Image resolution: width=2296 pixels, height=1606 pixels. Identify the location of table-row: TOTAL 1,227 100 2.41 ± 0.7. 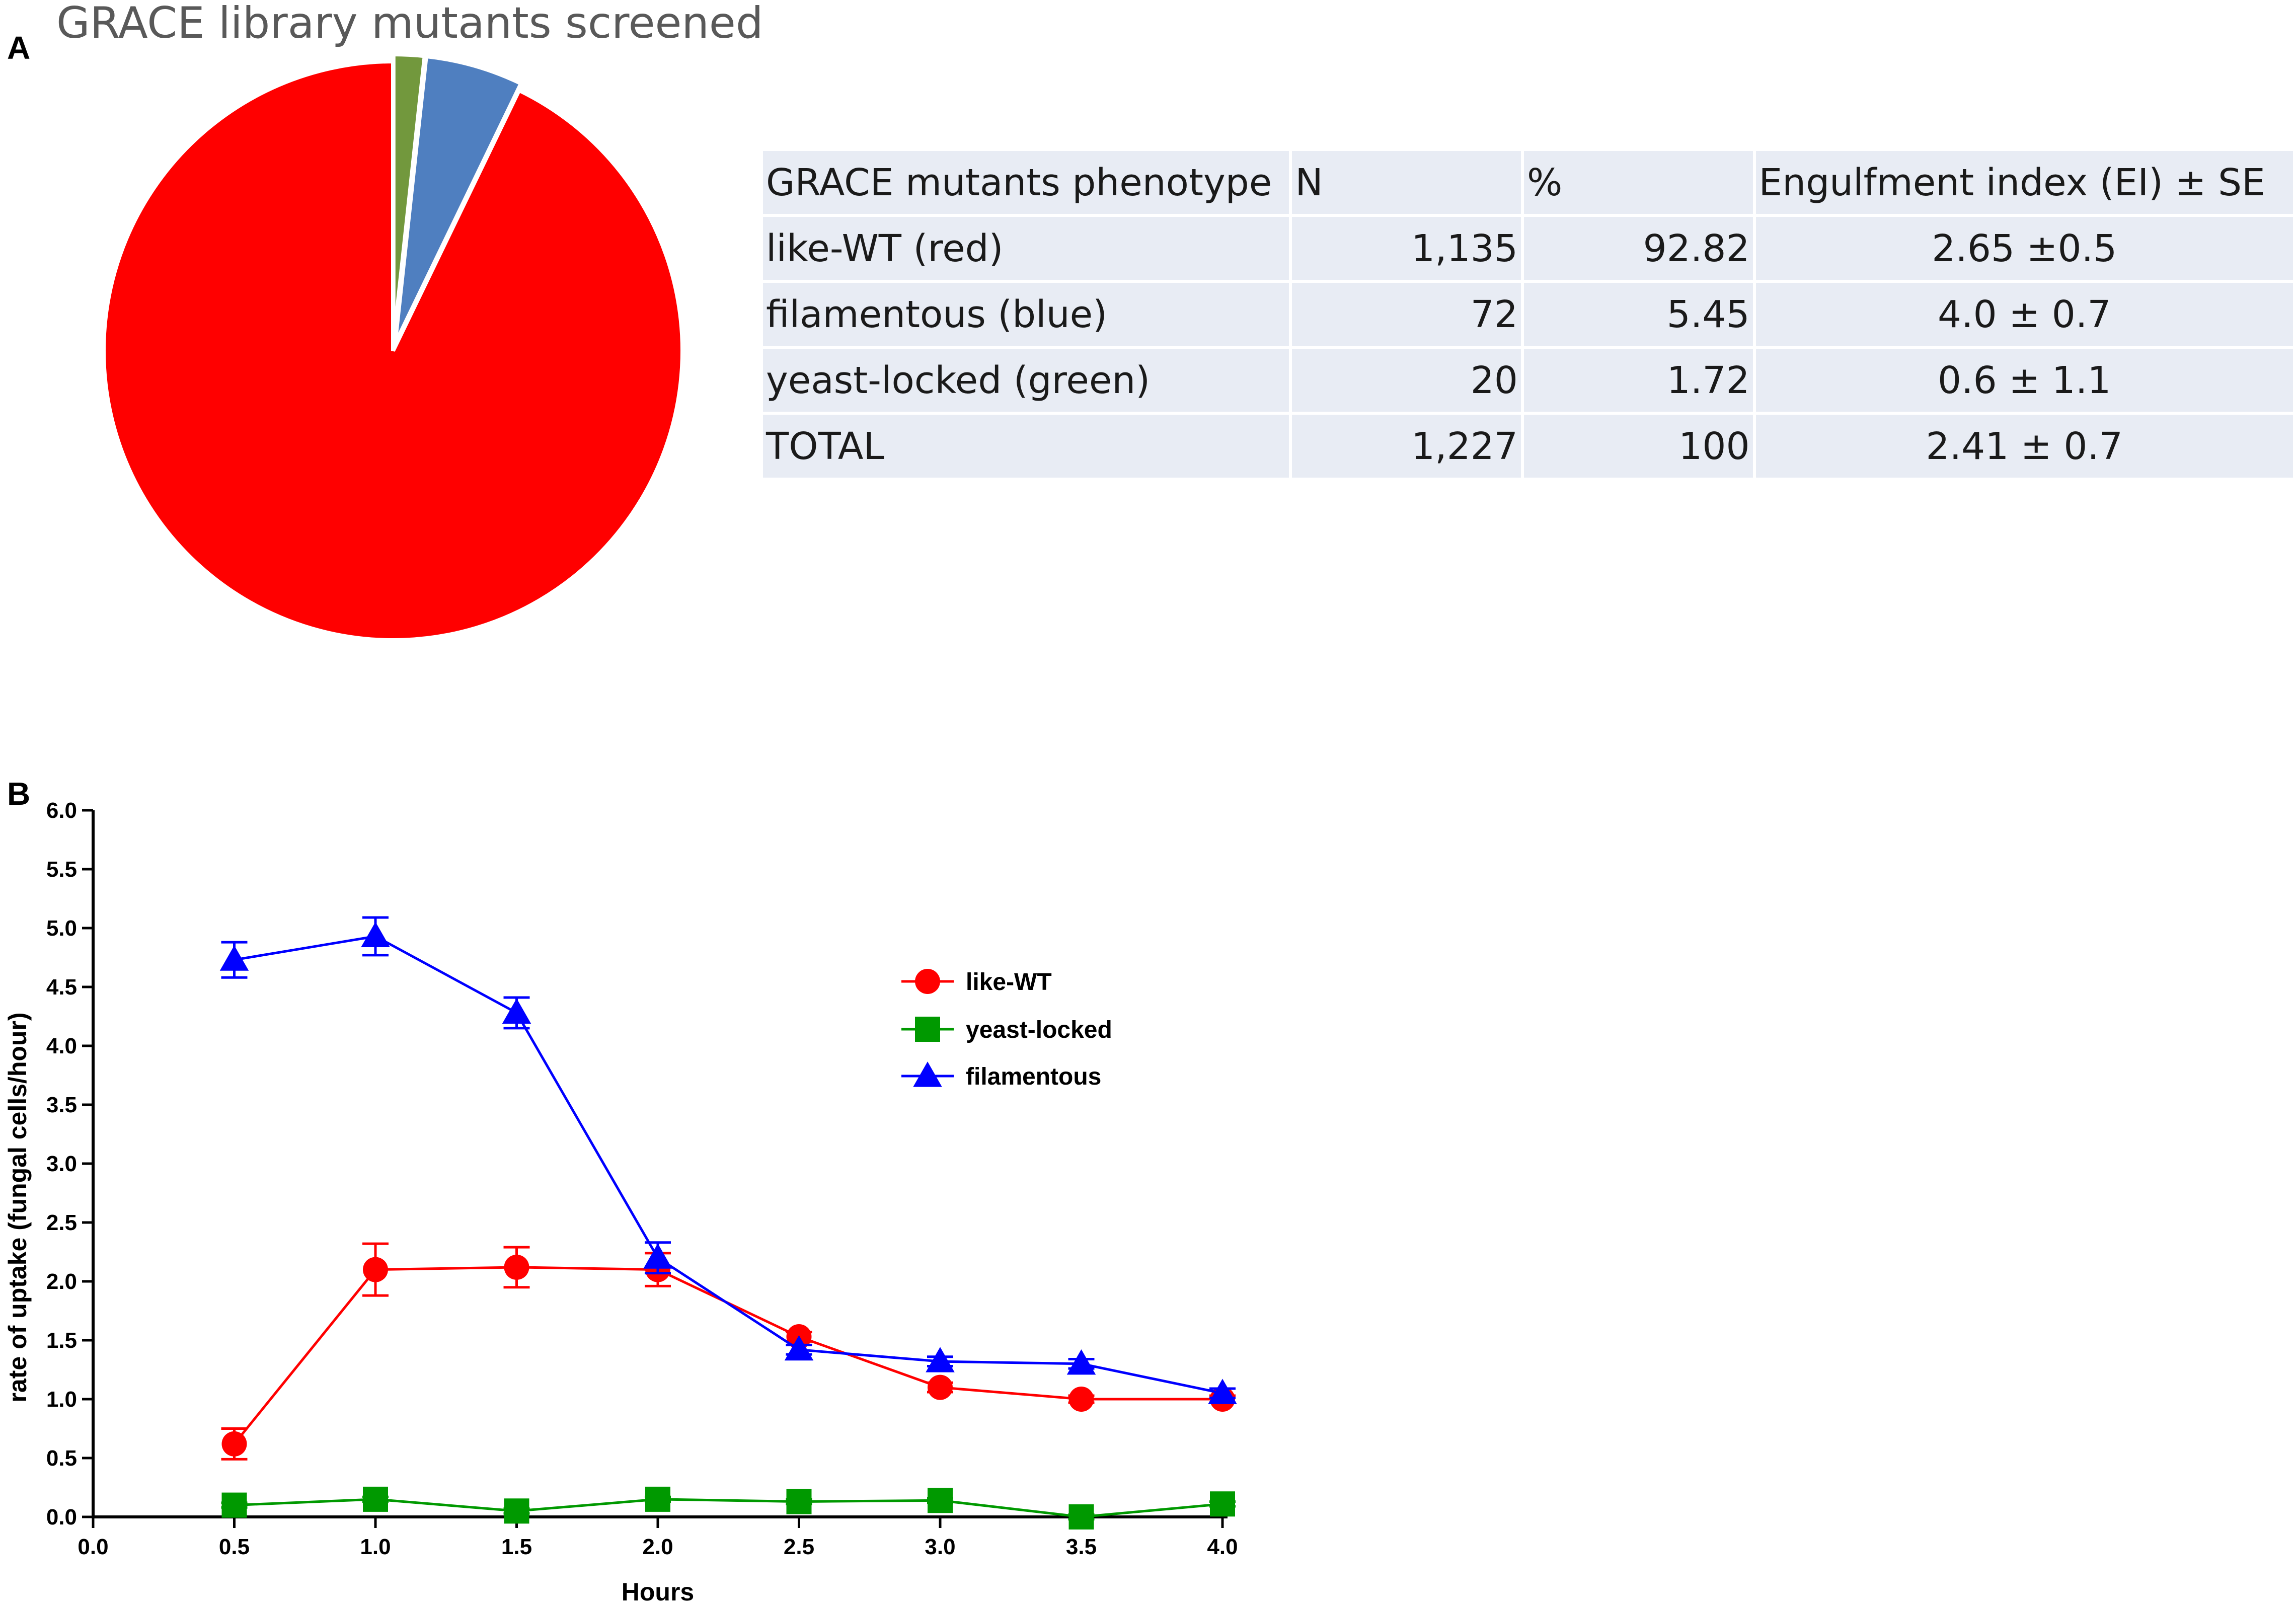
(1528, 447).